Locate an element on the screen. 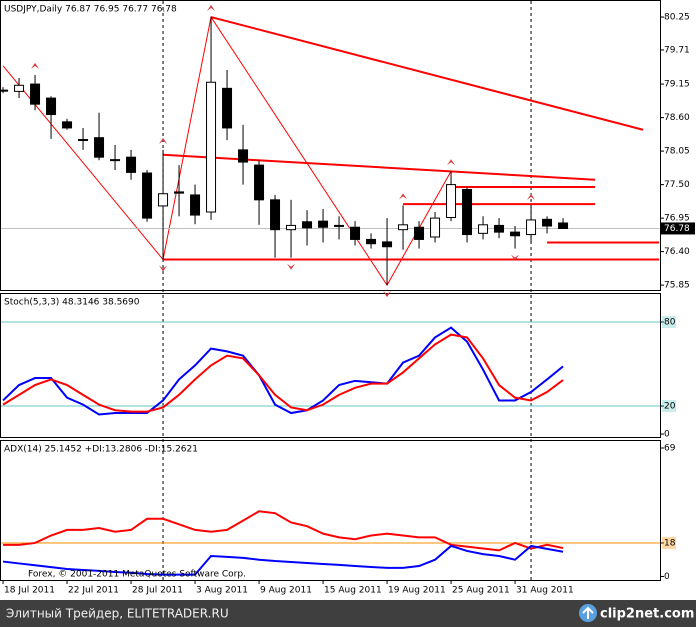 Image resolution: width=696 pixels, height=627 pixels. y-tick-label: 69 is located at coordinates (670, 449).